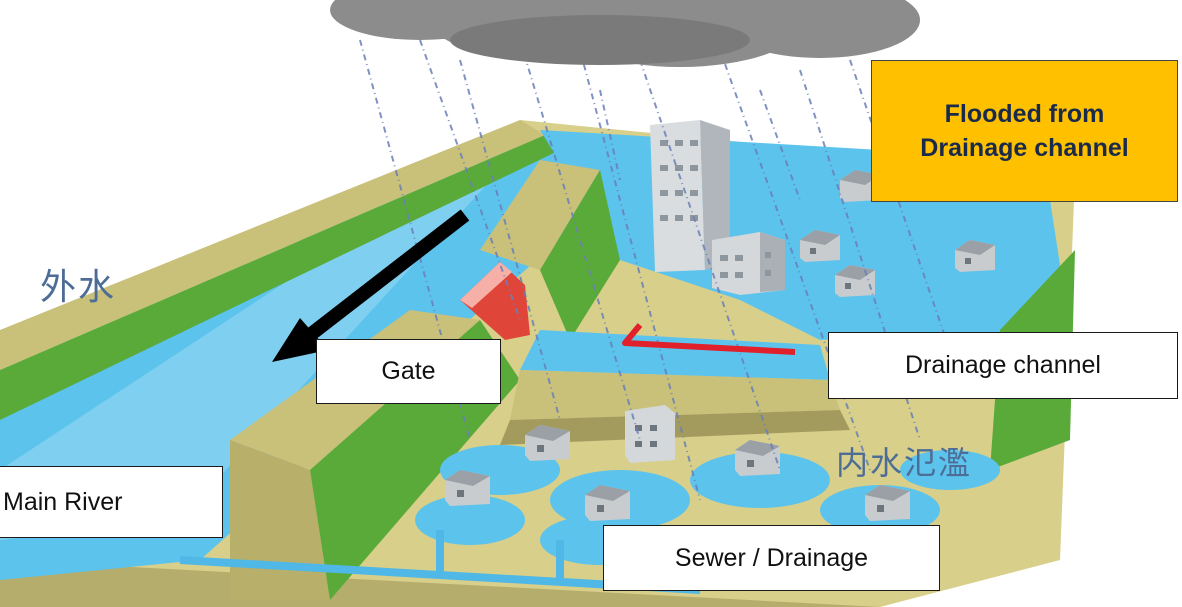 This screenshot has width=1182, height=607. Describe the element at coordinates (675, 395) in the screenshot. I see `drainage-levee` at that location.